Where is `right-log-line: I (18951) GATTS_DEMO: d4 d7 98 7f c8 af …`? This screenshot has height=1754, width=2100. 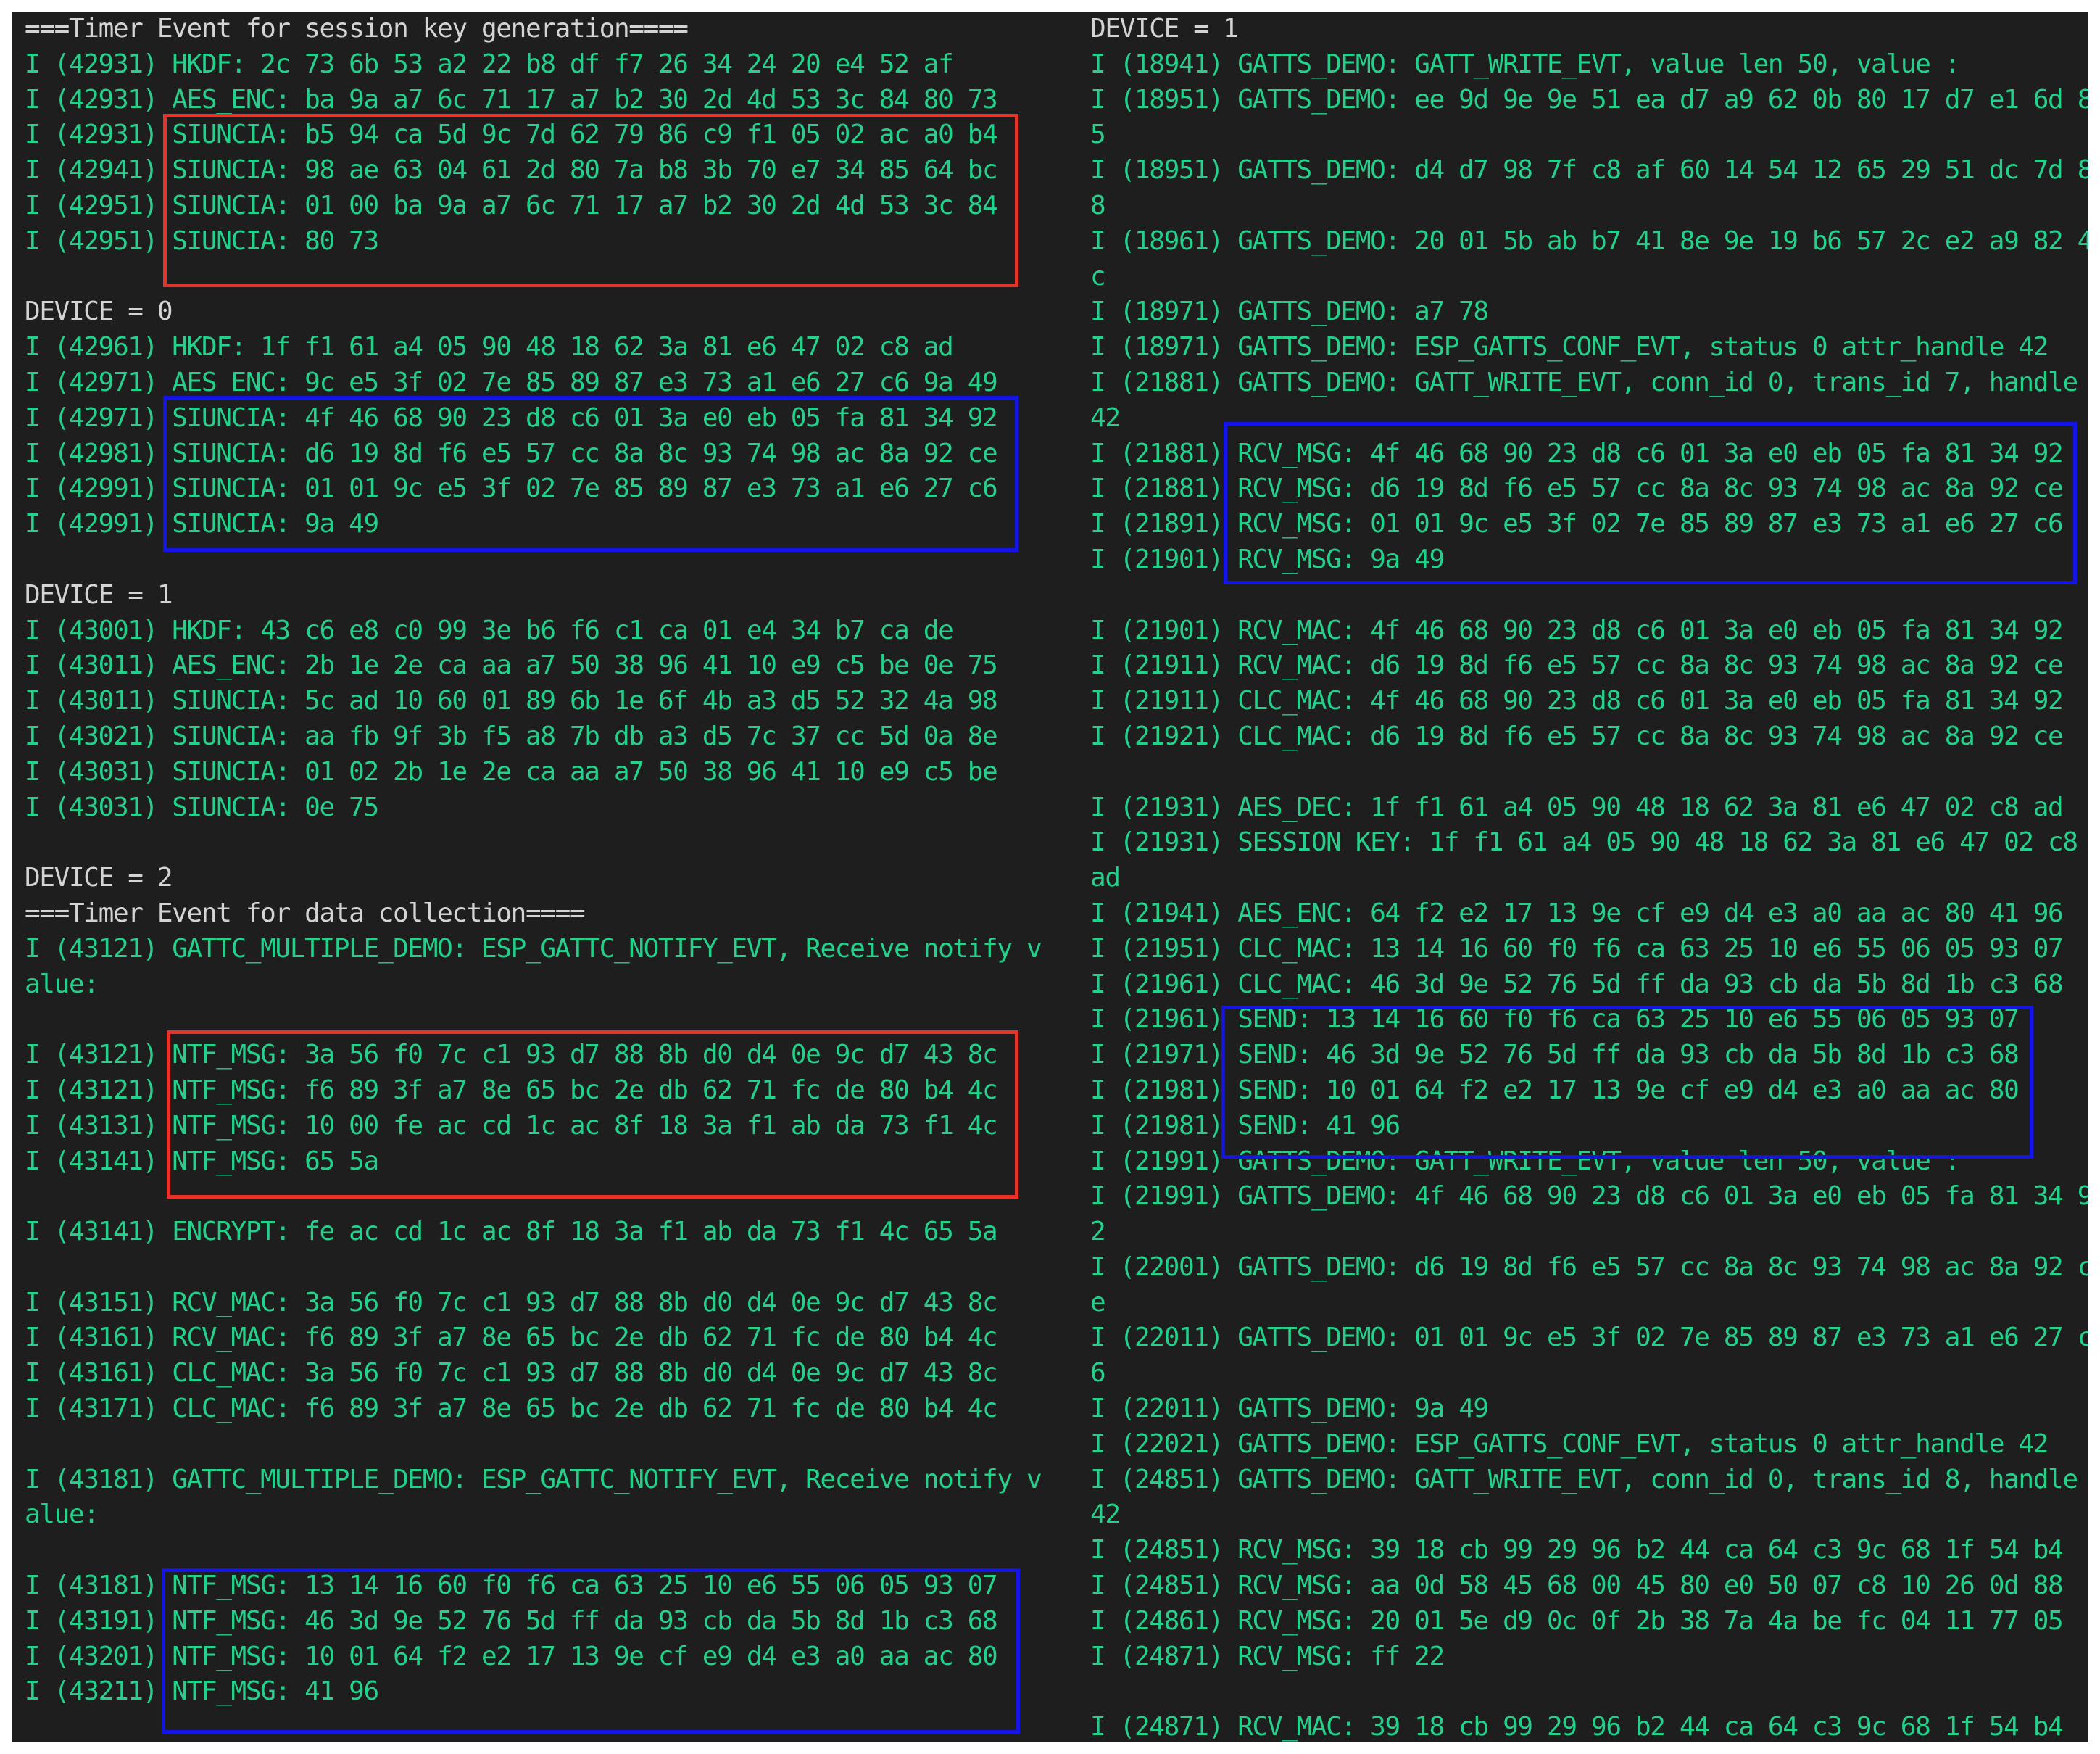 right-log-line: I (18951) GATTS_DEMO: d4 d7 98 7f c8 af … is located at coordinates (1589, 170).